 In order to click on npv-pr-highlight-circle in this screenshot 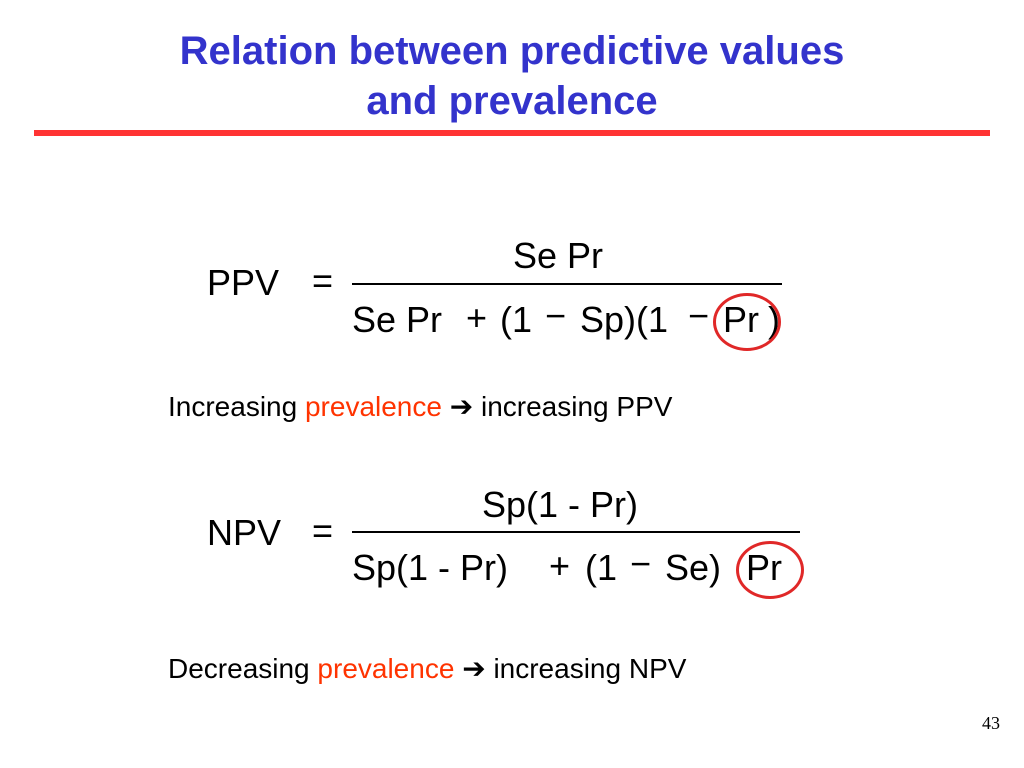, I will do `click(770, 570)`.